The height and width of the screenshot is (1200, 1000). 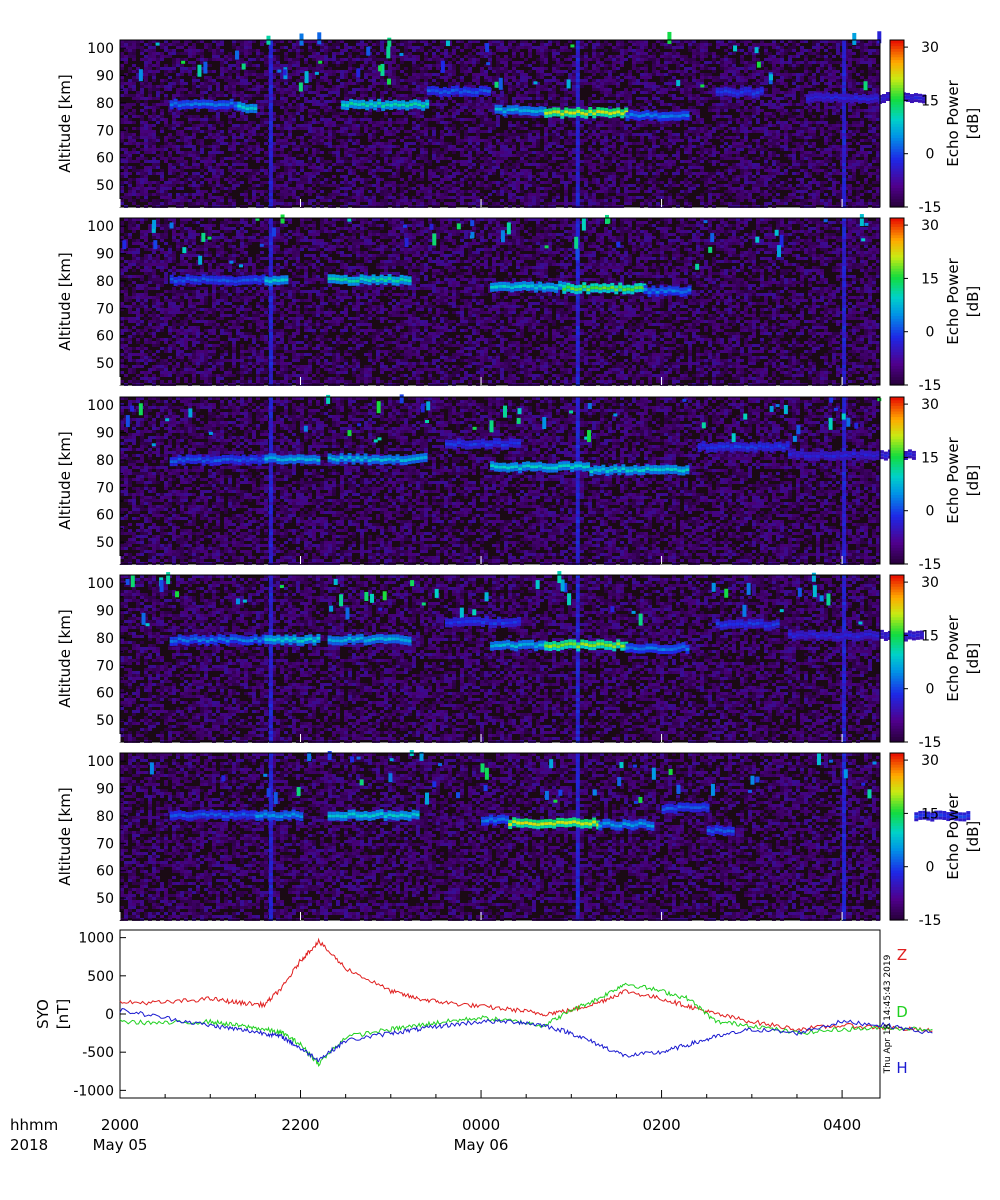 What do you see at coordinates (93, 1091) in the screenshot?
I see `y-tick-label: -1000` at bounding box center [93, 1091].